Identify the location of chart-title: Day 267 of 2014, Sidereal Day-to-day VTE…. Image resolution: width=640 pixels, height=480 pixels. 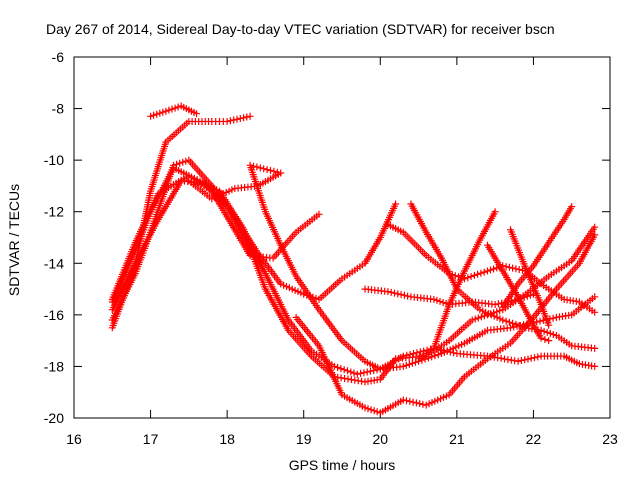
(300, 29).